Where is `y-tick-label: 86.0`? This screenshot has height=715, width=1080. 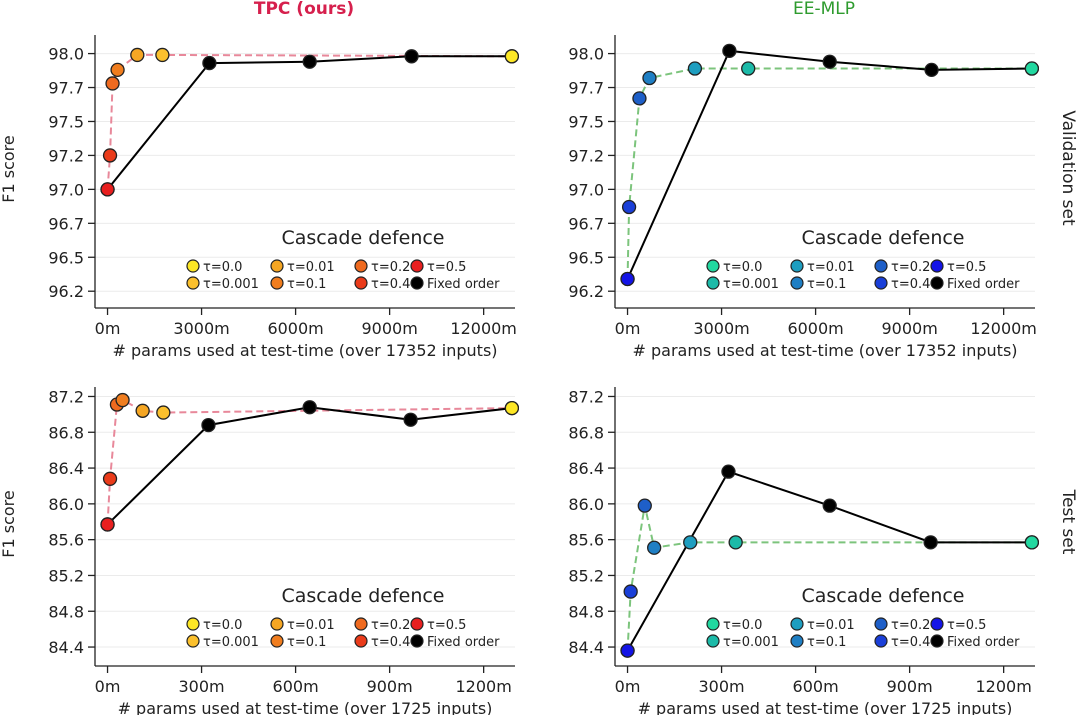
y-tick-label: 86.0 is located at coordinates (586, 504).